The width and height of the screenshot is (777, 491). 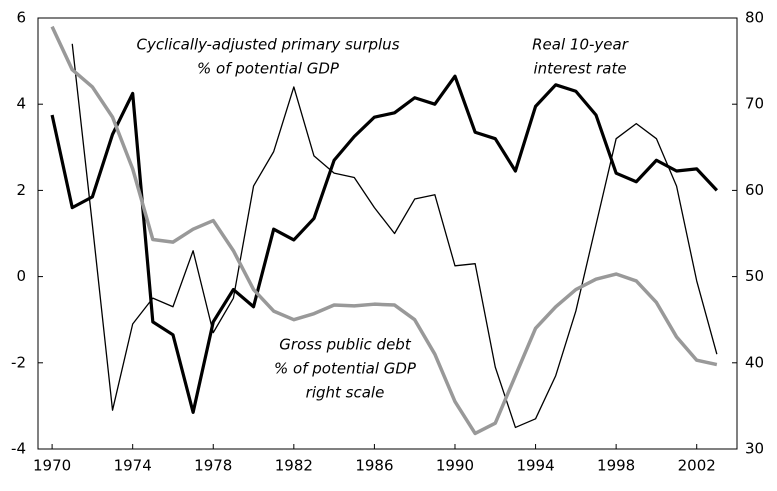 What do you see at coordinates (213, 466) in the screenshot?
I see `x-tick-label: 1978` at bounding box center [213, 466].